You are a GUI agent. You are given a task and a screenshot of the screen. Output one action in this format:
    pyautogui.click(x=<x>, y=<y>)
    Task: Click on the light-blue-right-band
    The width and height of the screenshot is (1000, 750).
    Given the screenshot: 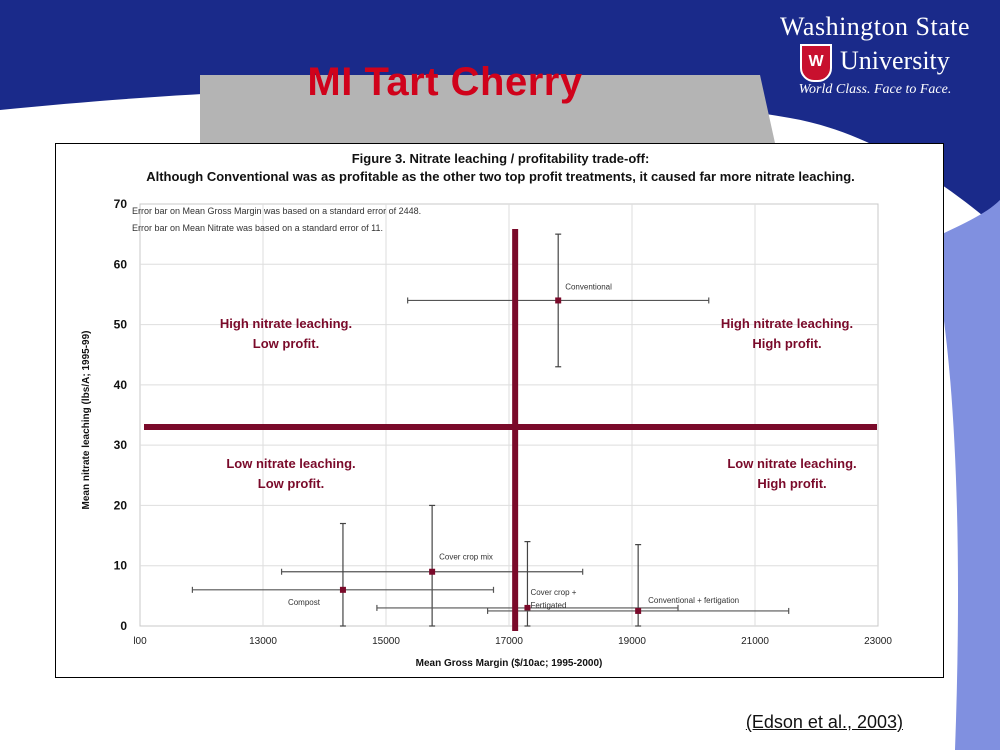 What is the action you would take?
    pyautogui.click(x=965, y=475)
    